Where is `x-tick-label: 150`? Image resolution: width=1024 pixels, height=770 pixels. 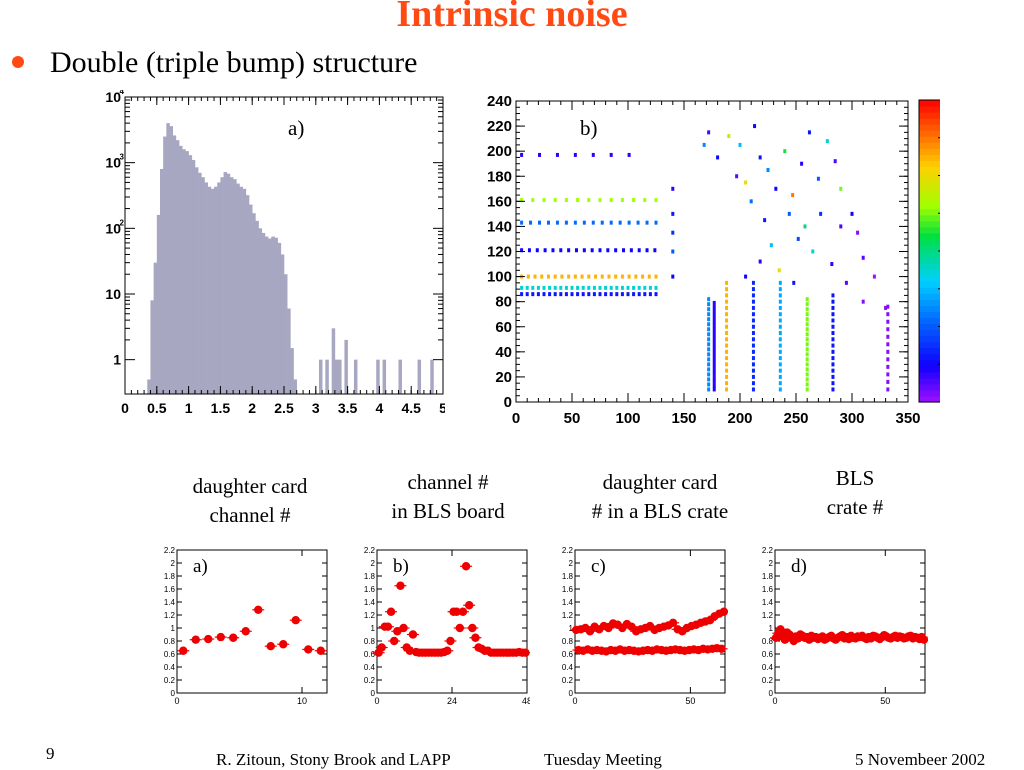
x-tick-label: 150 is located at coordinates (683, 418).